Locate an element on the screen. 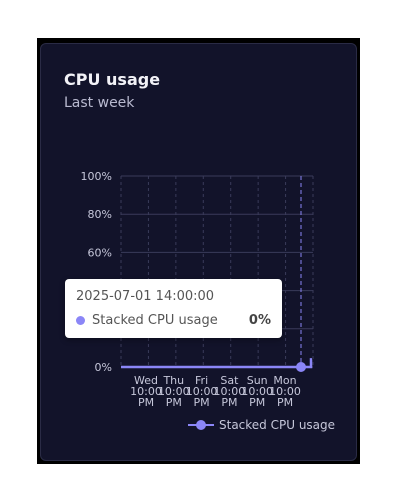 This screenshot has height=500, width=400. chart-tooltip: 2025-07-01 14:00:00 Stacked CPU usage 0% is located at coordinates (173, 308).